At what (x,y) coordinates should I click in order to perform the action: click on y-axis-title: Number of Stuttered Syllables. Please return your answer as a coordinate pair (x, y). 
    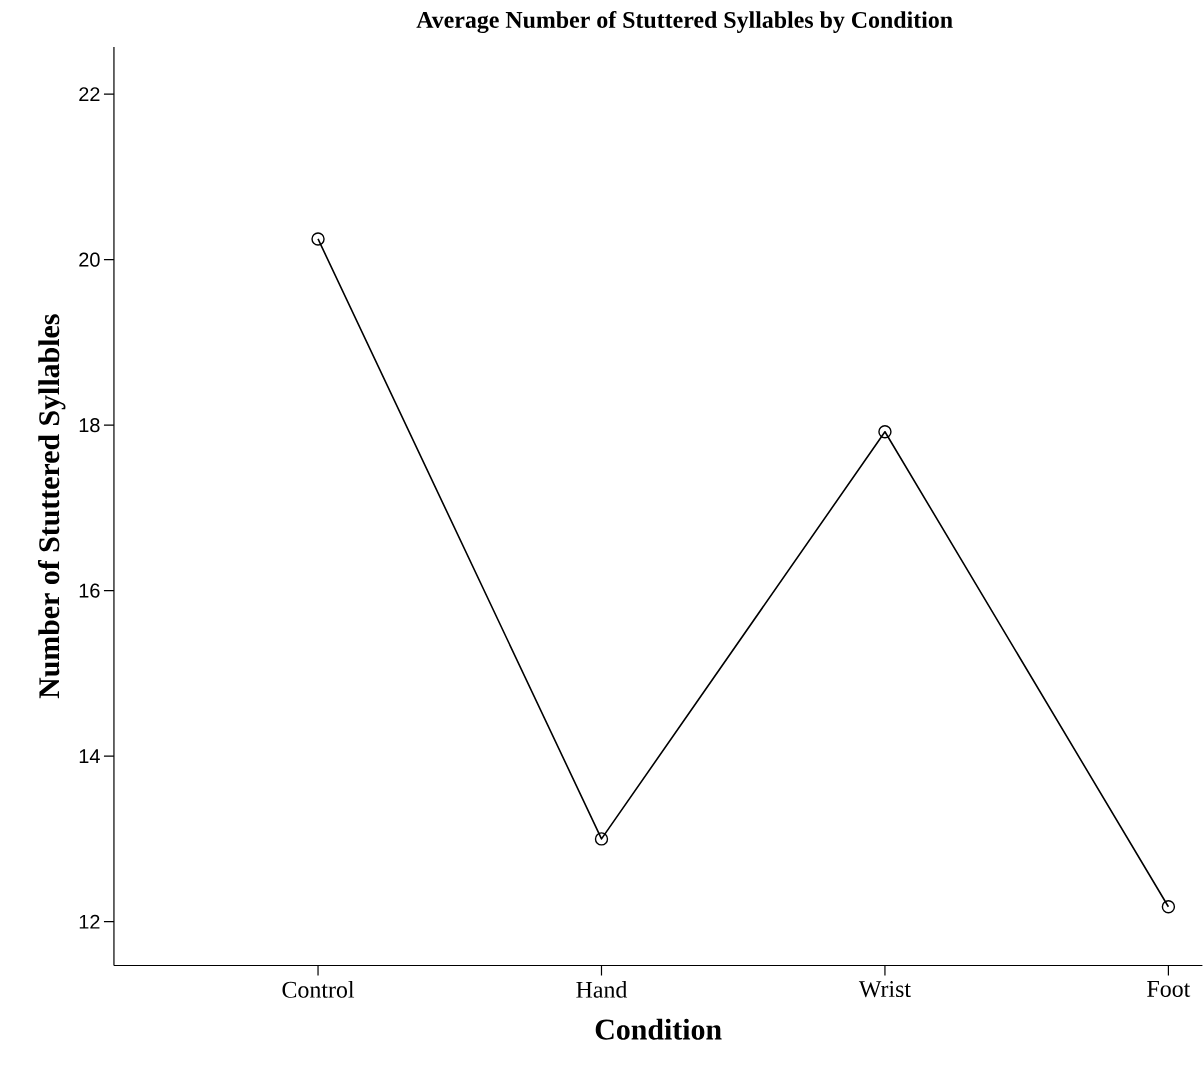
    Looking at the image, I should click on (51, 506).